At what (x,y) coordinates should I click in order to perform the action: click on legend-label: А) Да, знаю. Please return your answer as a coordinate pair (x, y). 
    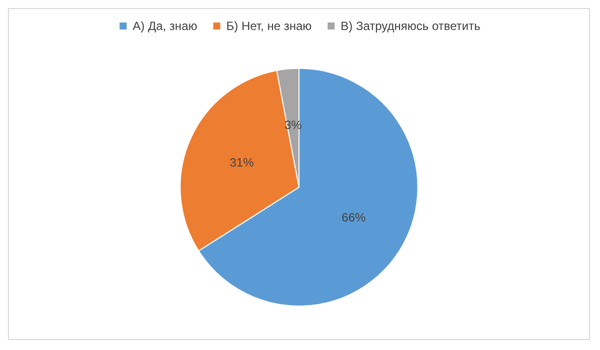
    Looking at the image, I should click on (165, 26).